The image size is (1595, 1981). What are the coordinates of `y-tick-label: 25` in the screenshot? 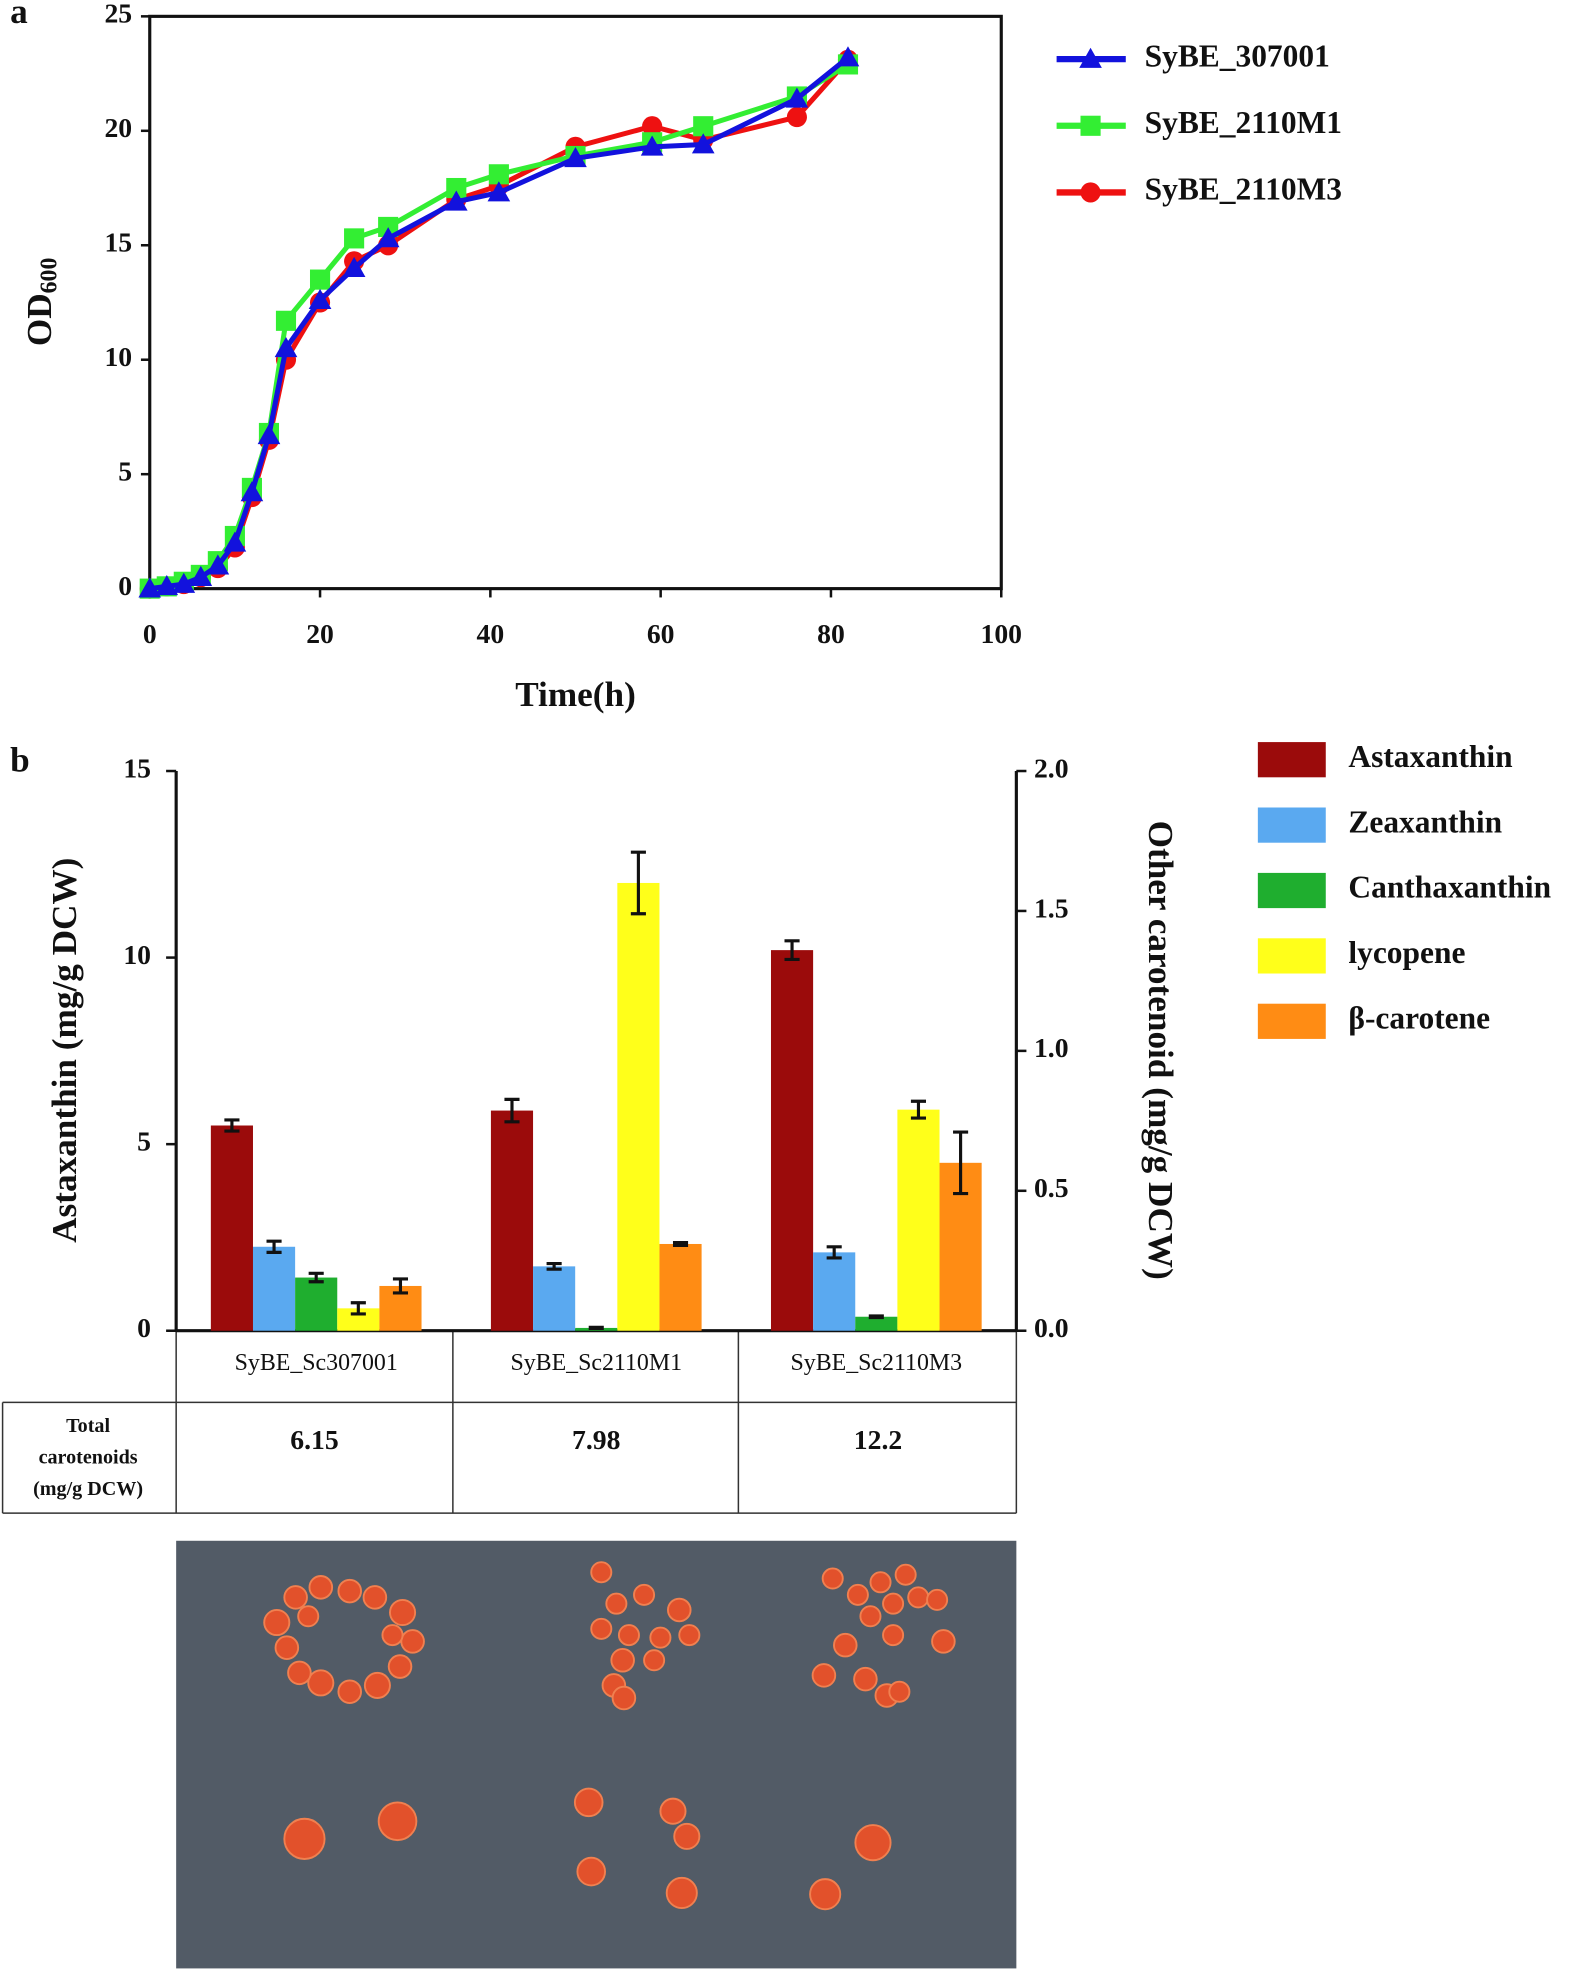 It's located at (118, 14).